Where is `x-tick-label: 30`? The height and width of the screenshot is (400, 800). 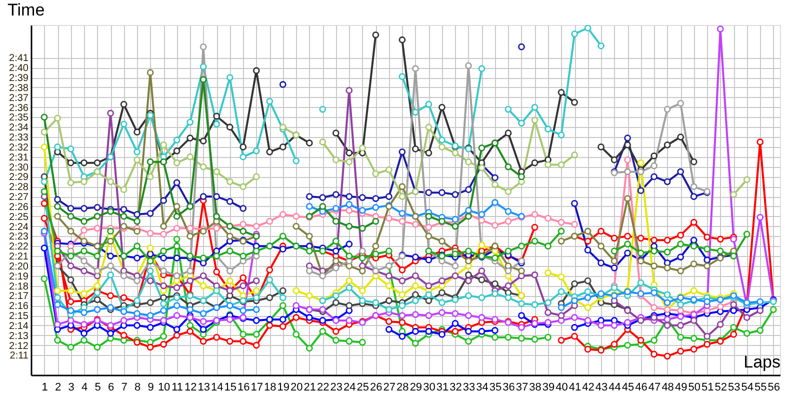 x-tick-label: 30 is located at coordinates (429, 388).